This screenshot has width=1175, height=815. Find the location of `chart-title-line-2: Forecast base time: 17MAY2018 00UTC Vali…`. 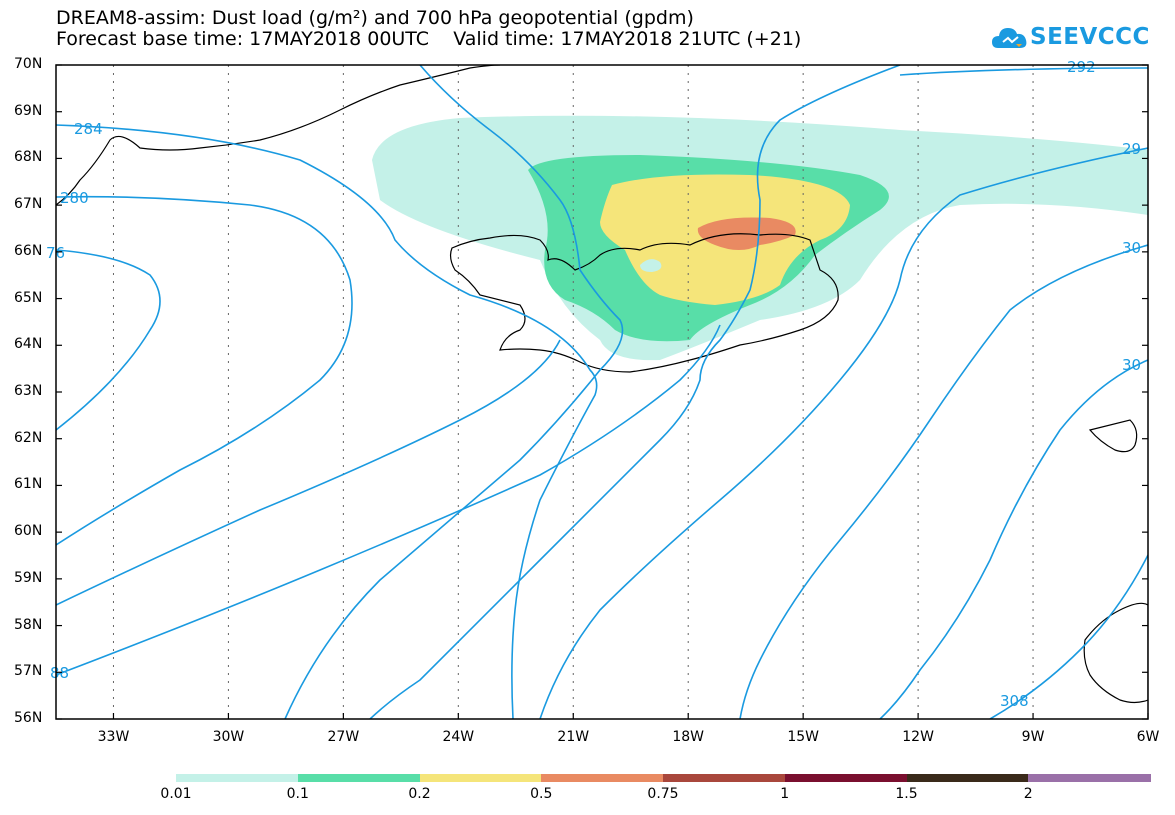

chart-title-line-2: Forecast base time: 17MAY2018 00UTC Vali… is located at coordinates (429, 39).